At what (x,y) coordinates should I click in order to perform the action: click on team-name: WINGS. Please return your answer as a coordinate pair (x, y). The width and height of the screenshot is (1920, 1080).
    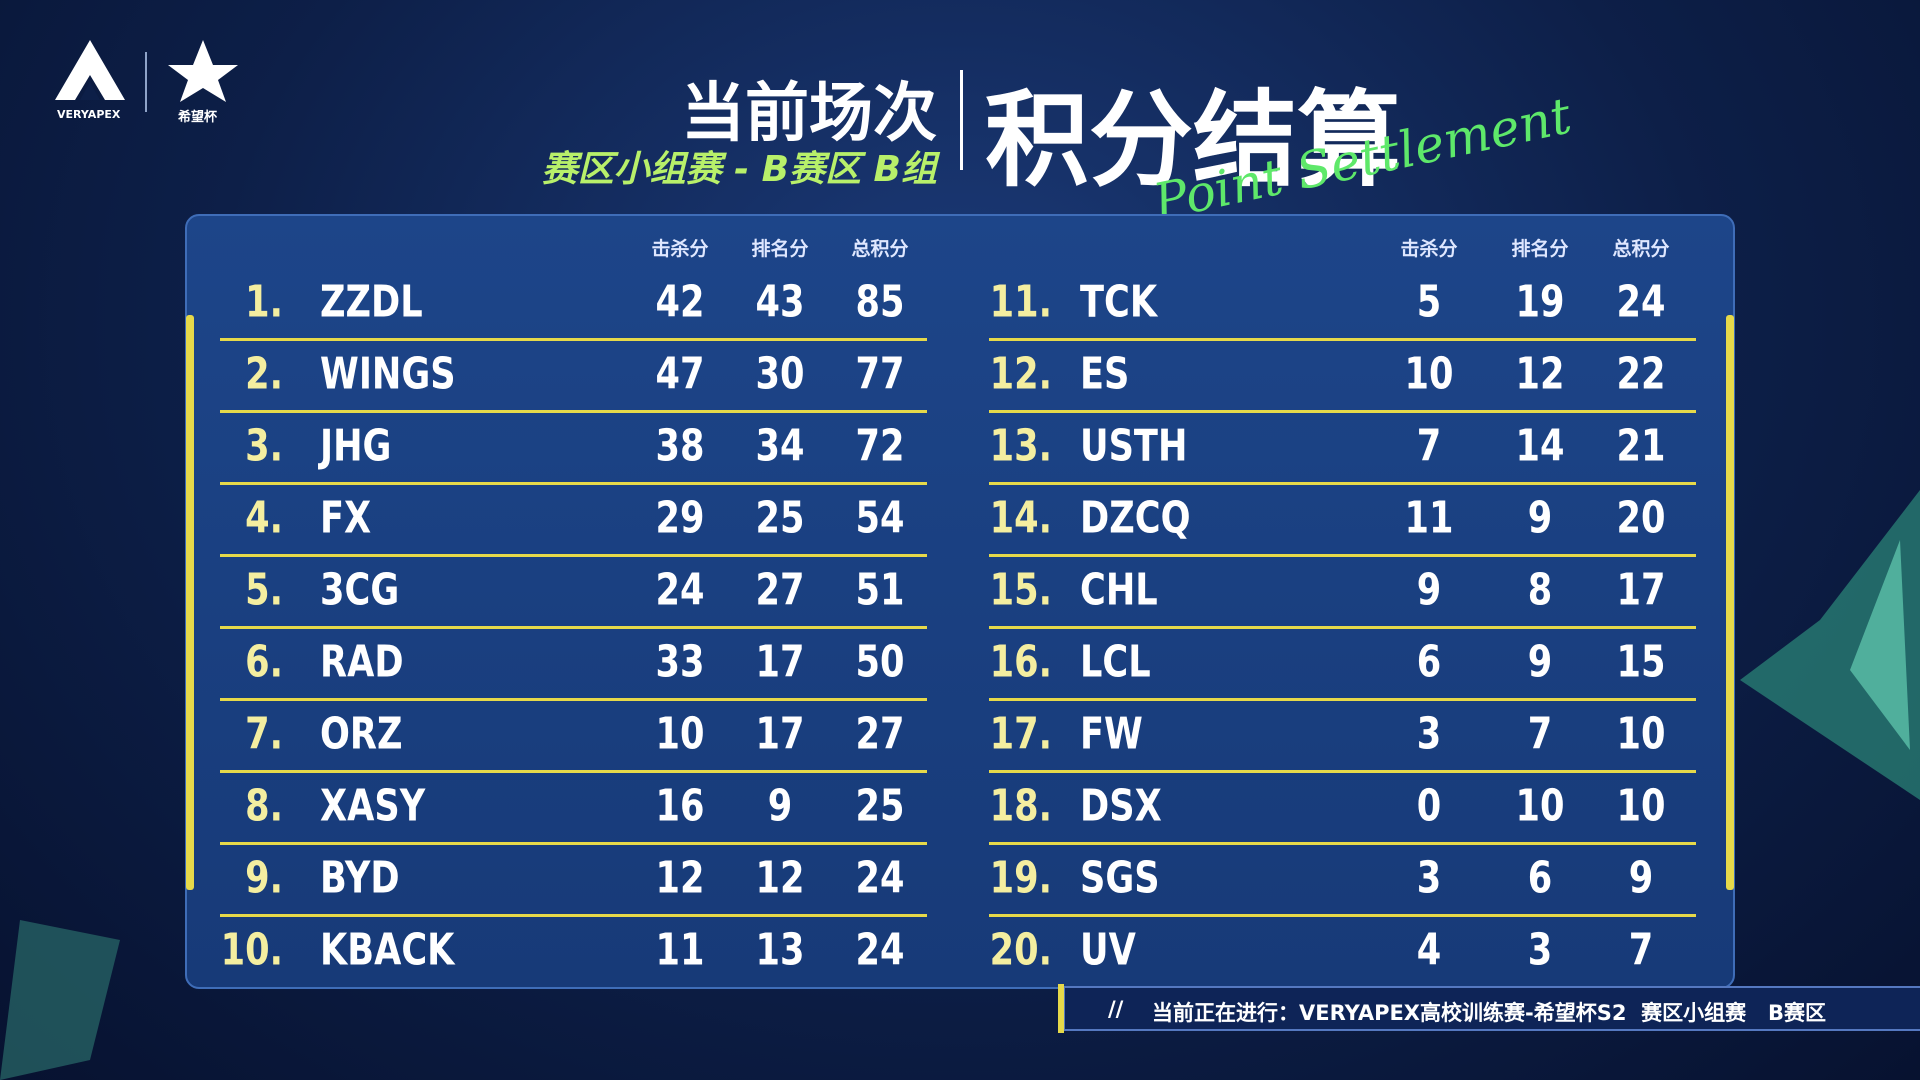
    Looking at the image, I should click on (388, 374).